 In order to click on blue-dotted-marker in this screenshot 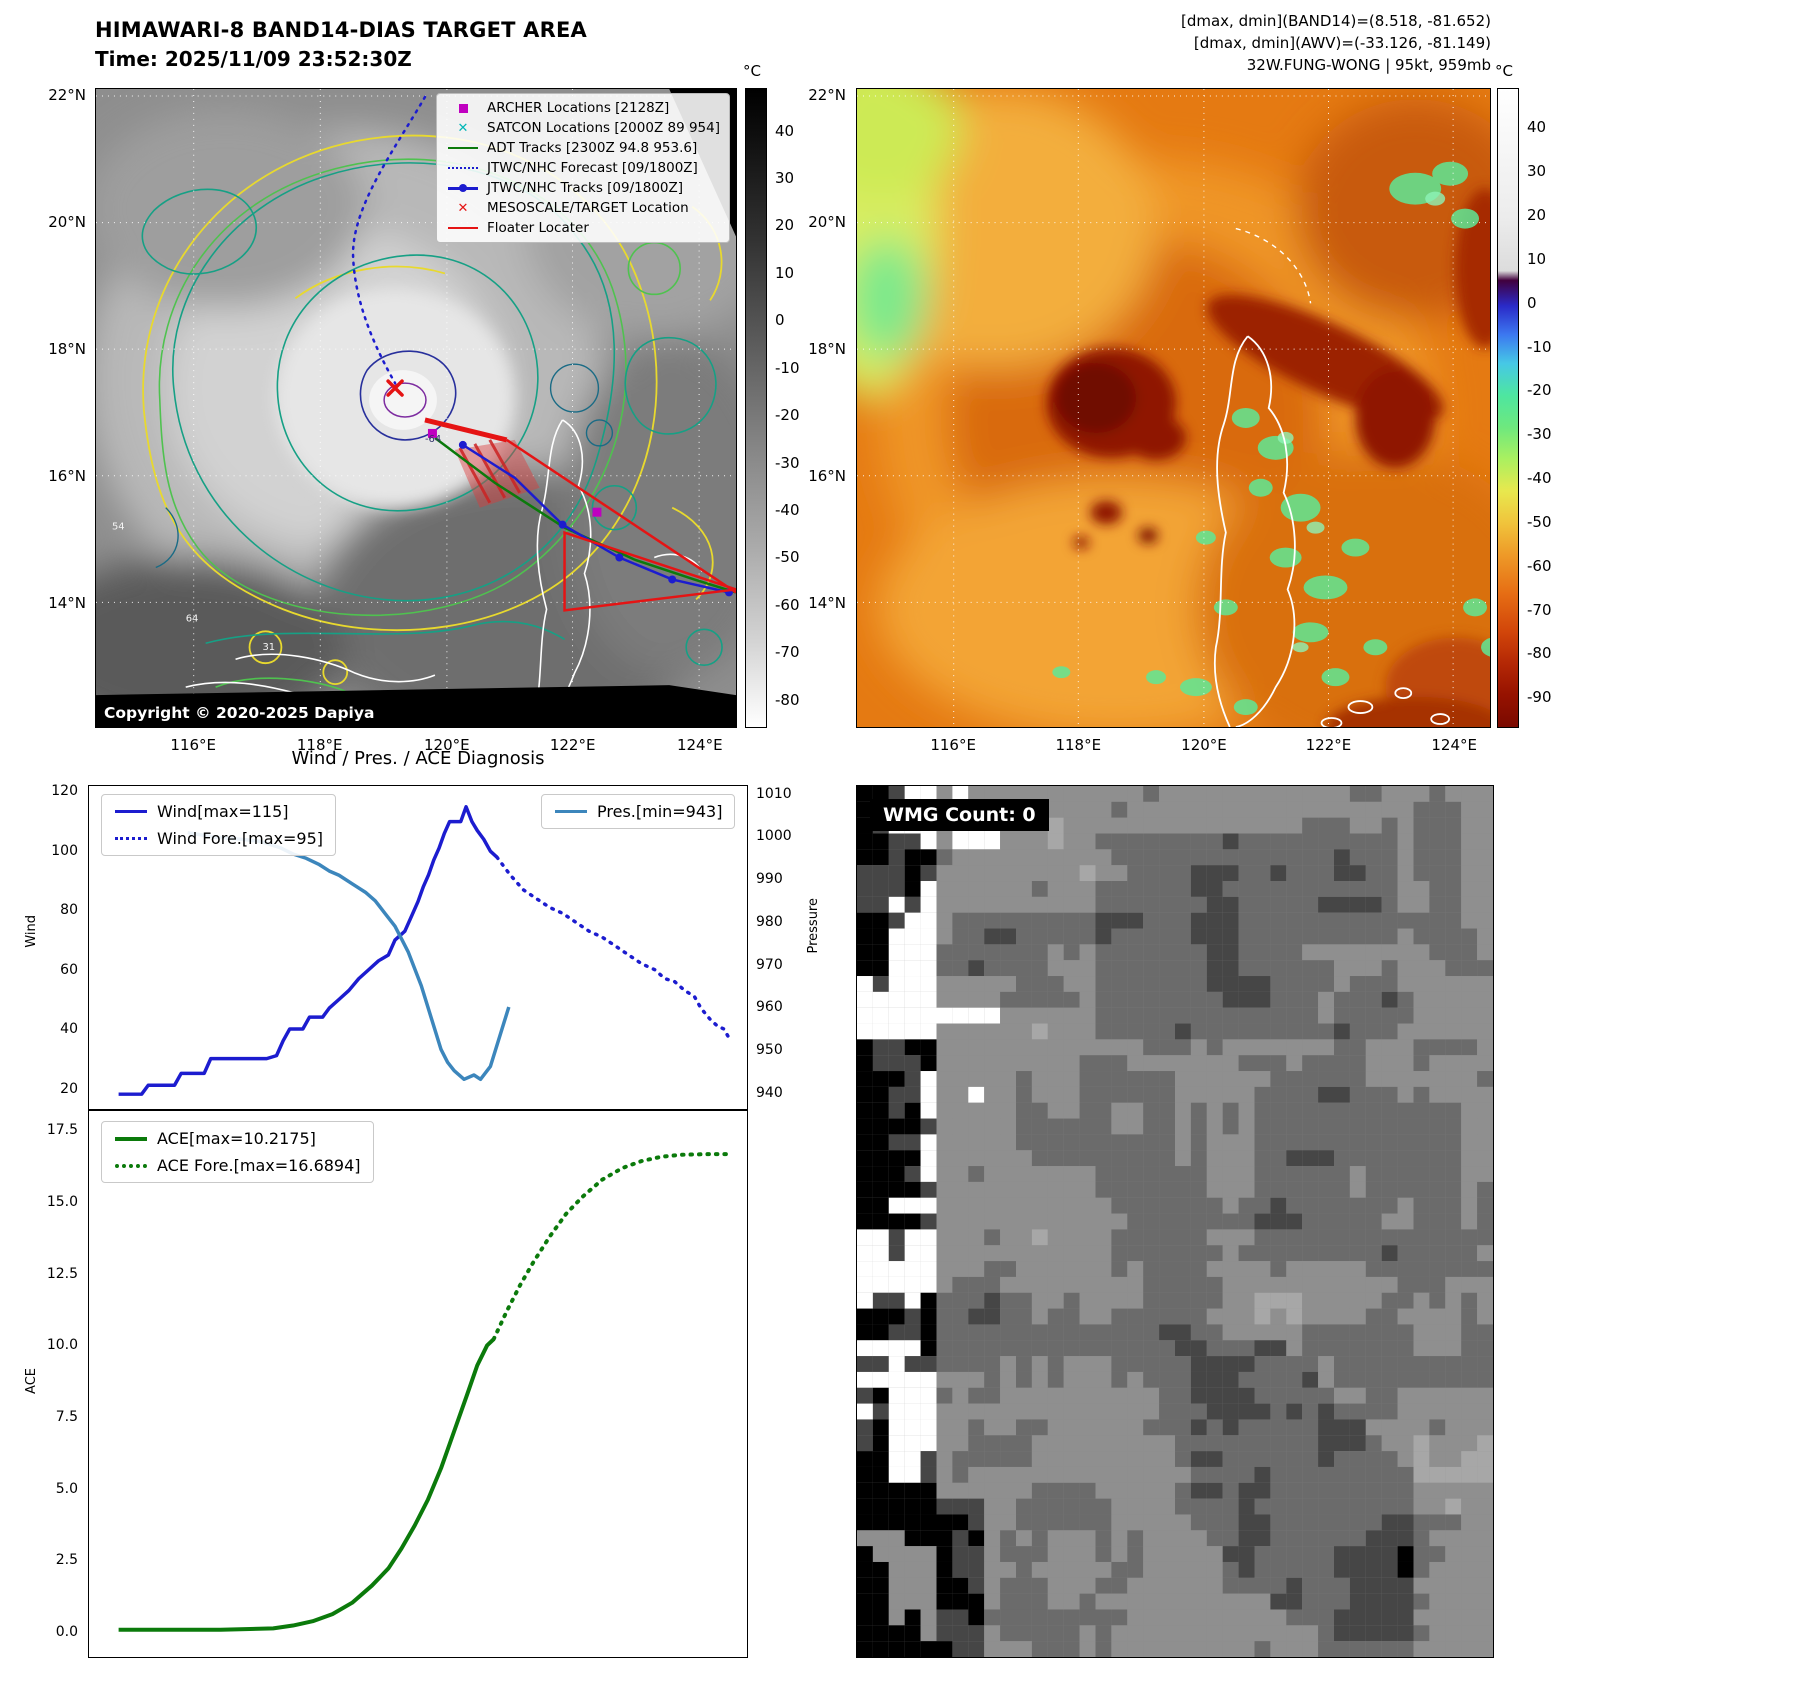, I will do `click(463, 168)`.